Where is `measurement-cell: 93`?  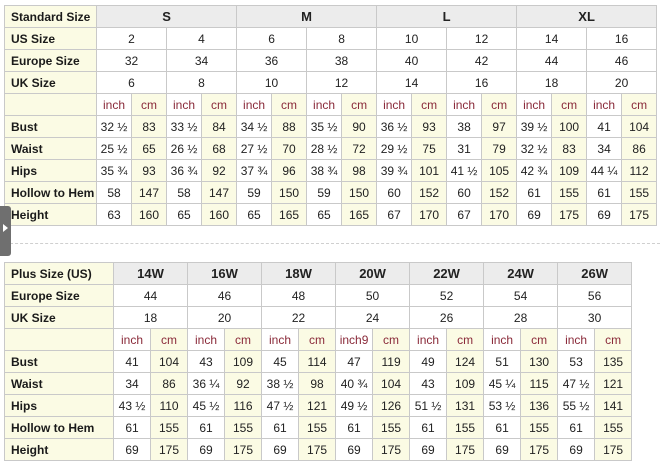 measurement-cell: 93 is located at coordinates (149, 170).